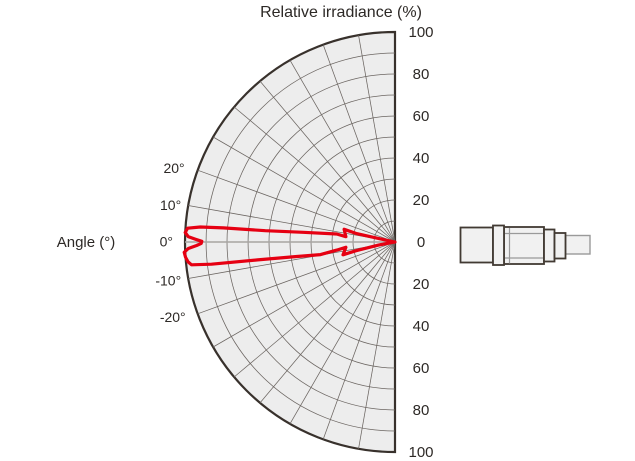 The image size is (635, 461). Describe the element at coordinates (86, 242) in the screenshot. I see `angle-axis-label: Angle (°)` at that location.